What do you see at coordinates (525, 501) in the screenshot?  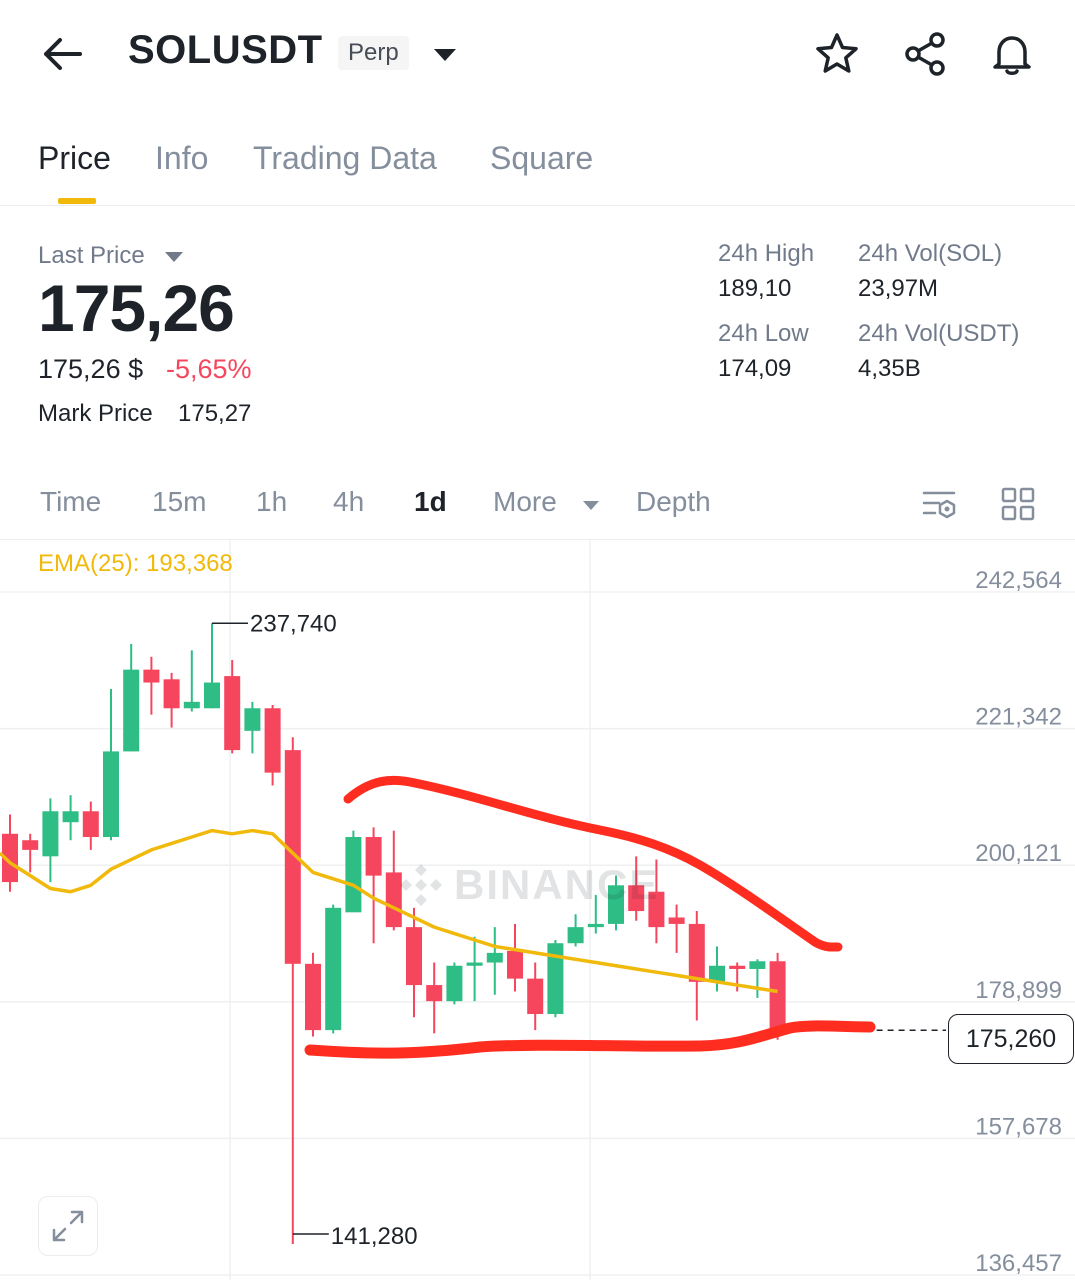 I see `interval-more: More` at bounding box center [525, 501].